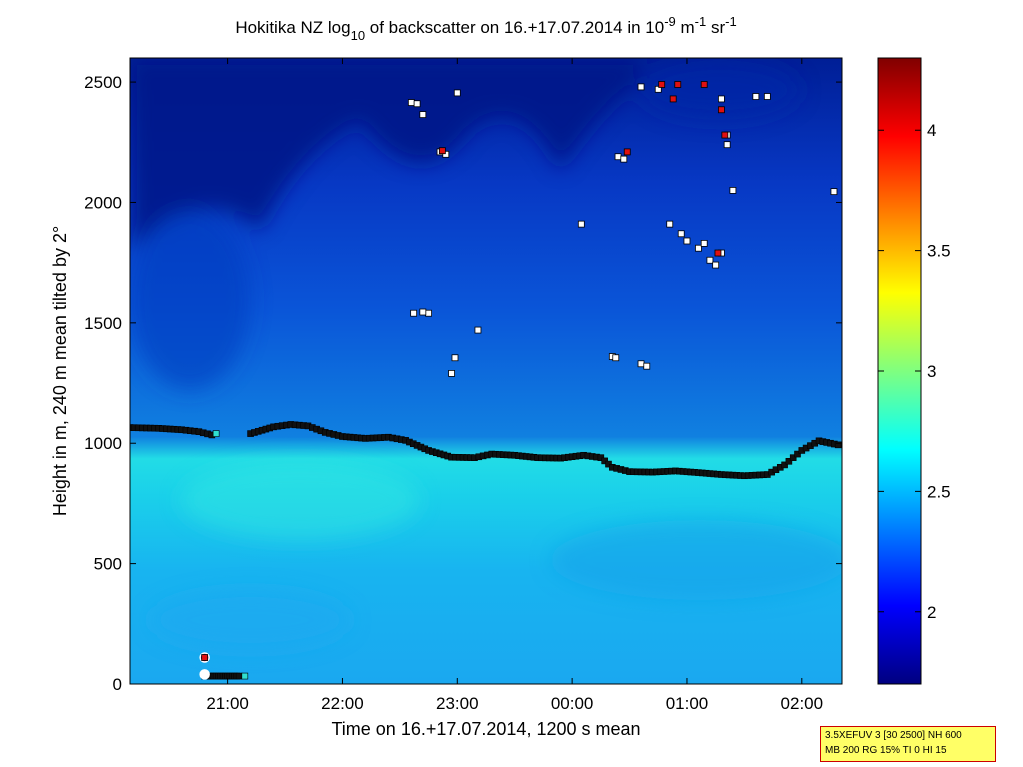  I want to click on colorbar-ticks: 2 2.5 3 3.5 4, so click(914, 371).